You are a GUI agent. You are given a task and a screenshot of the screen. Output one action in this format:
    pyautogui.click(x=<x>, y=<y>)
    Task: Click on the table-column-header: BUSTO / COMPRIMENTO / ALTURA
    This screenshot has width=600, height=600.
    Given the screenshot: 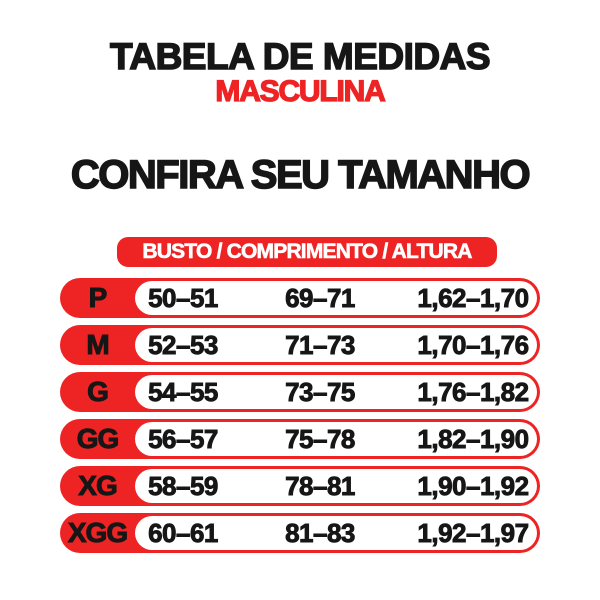 What is the action you would take?
    pyautogui.click(x=307, y=252)
    